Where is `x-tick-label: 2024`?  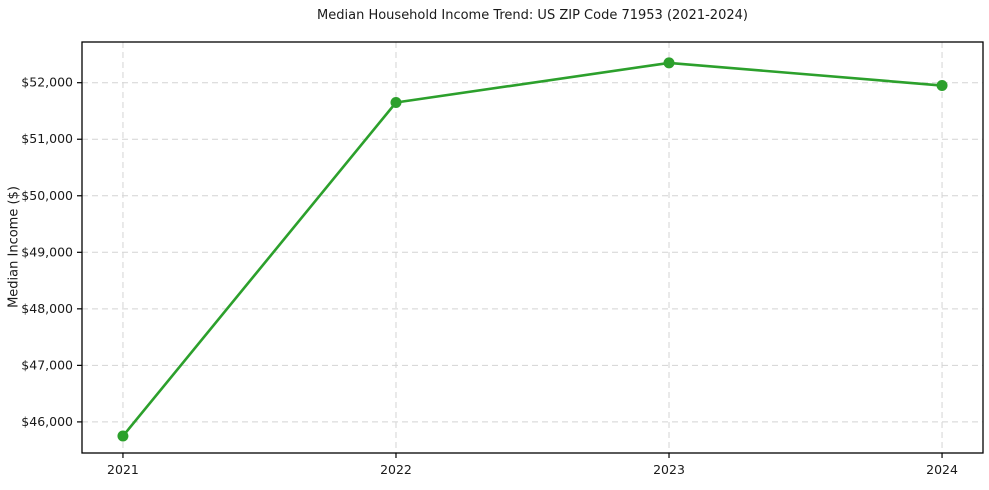
x-tick-label: 2024 is located at coordinates (942, 469).